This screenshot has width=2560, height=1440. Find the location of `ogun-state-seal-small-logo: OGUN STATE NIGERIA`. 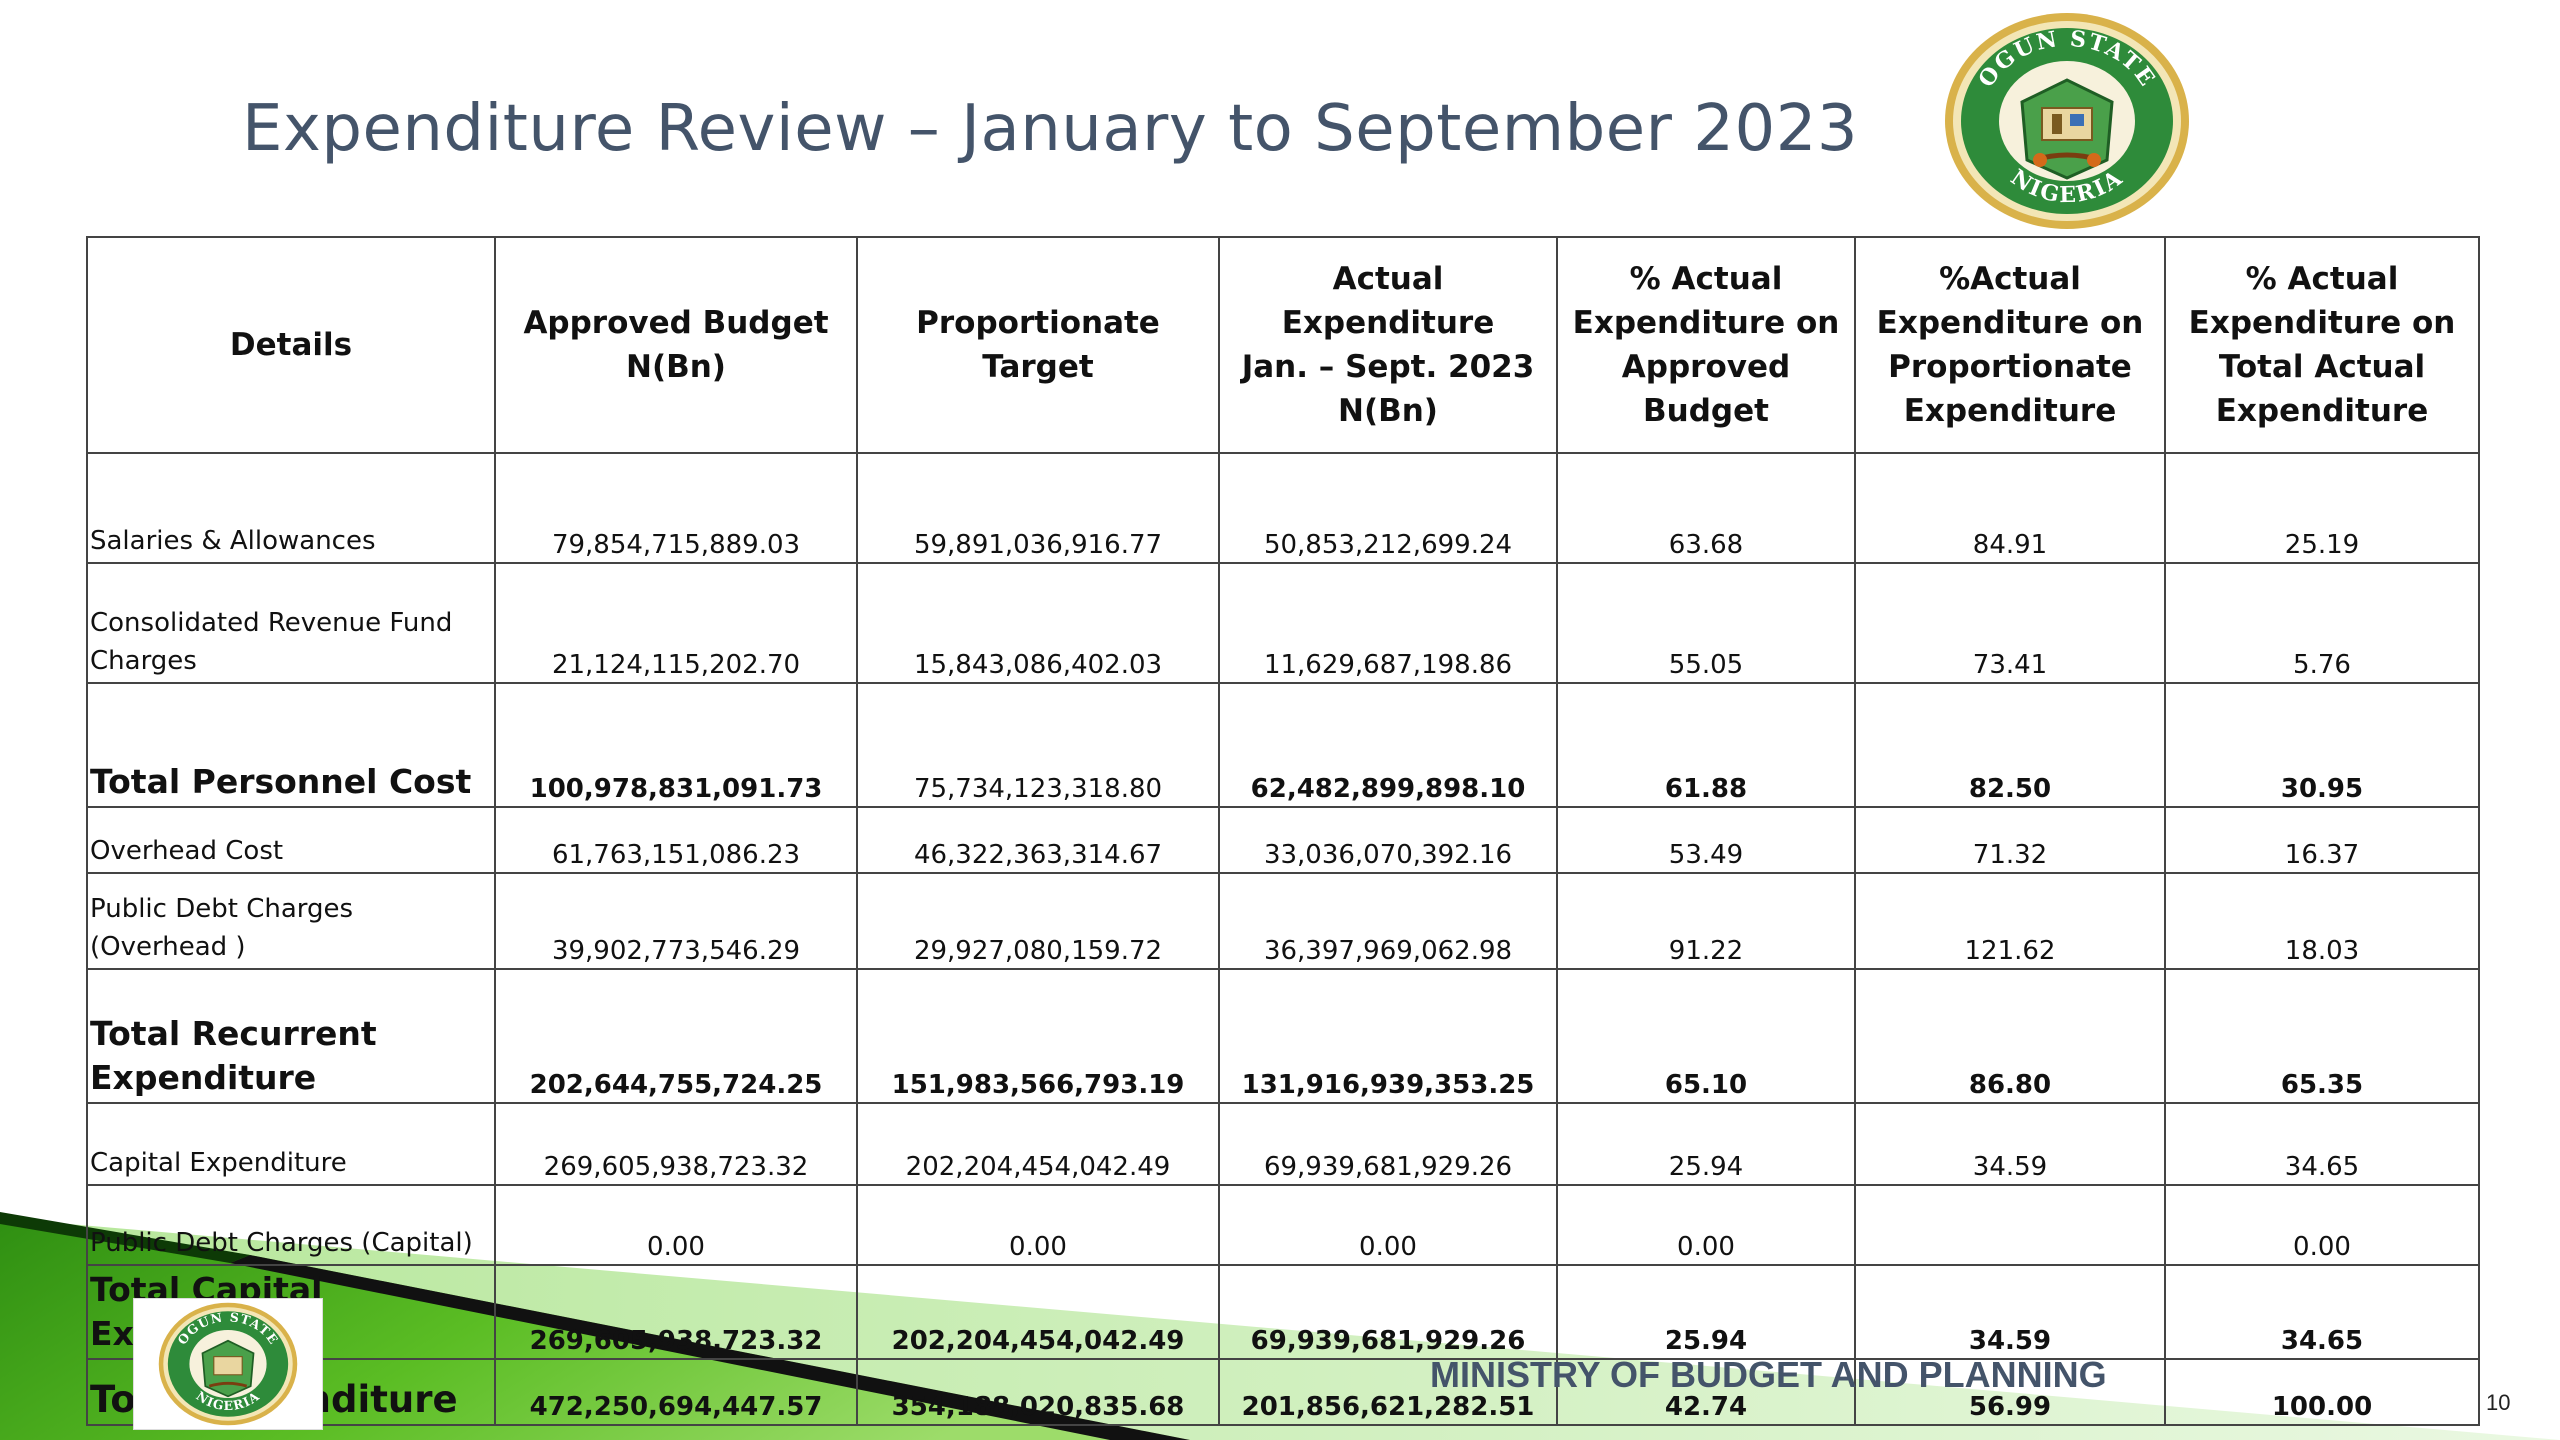

ogun-state-seal-small-logo: OGUN STATE NIGERIA is located at coordinates (228, 1364).